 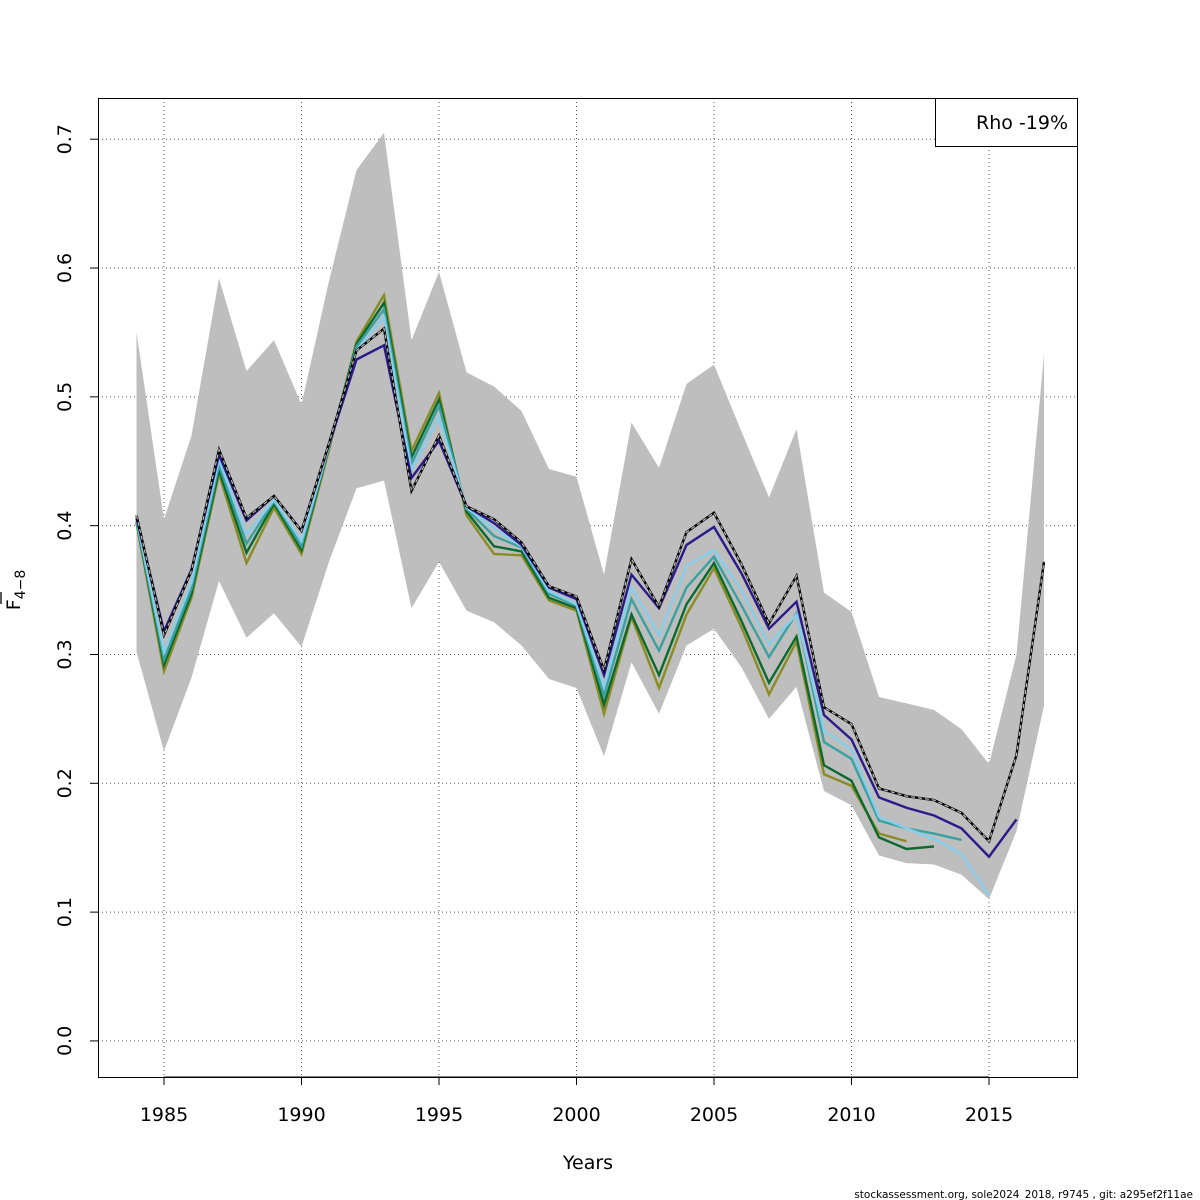 I want to click on y-axis-label-sub: 4−8, so click(x=21, y=585).